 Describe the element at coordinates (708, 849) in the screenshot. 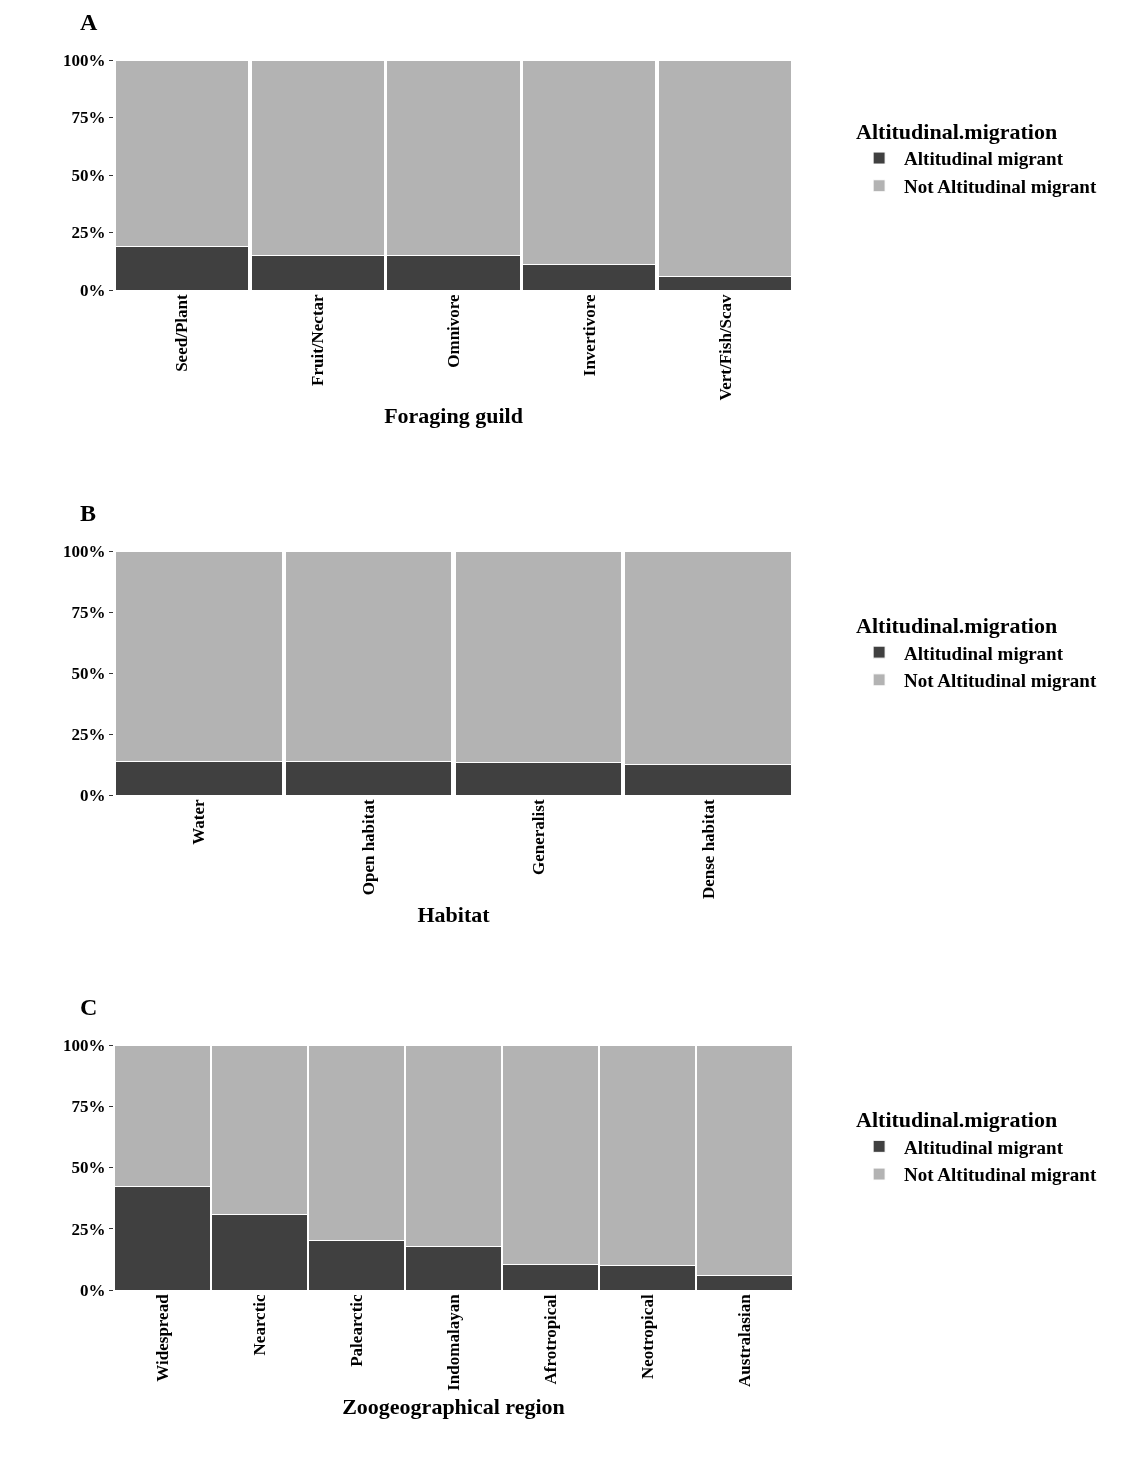

I see `x-tick-label: Dense habitat` at that location.